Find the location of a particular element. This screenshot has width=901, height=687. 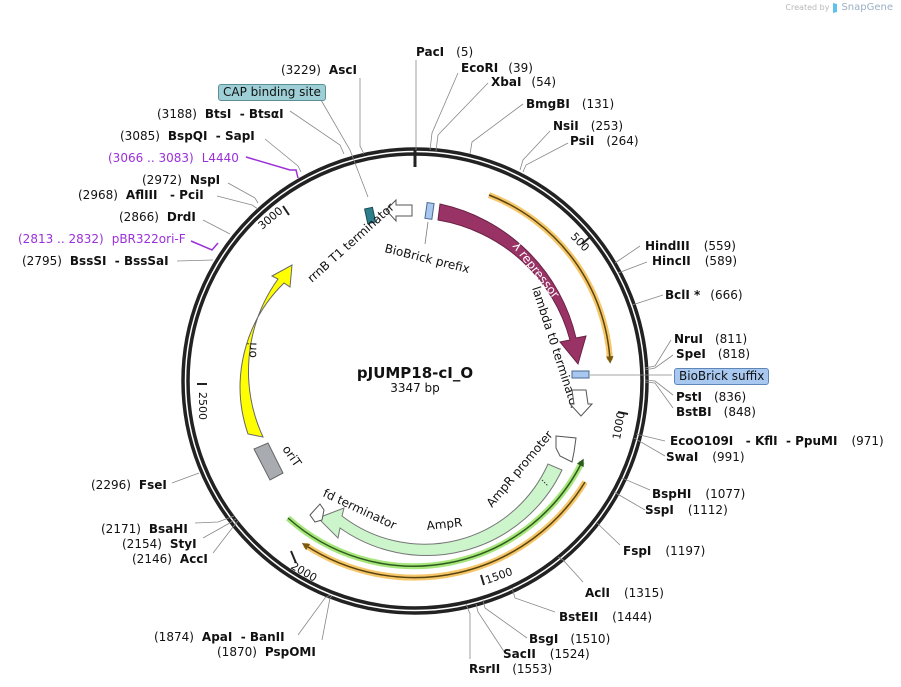

svg-text:NruI(811): NruI (811) is located at coordinates (710, 339).